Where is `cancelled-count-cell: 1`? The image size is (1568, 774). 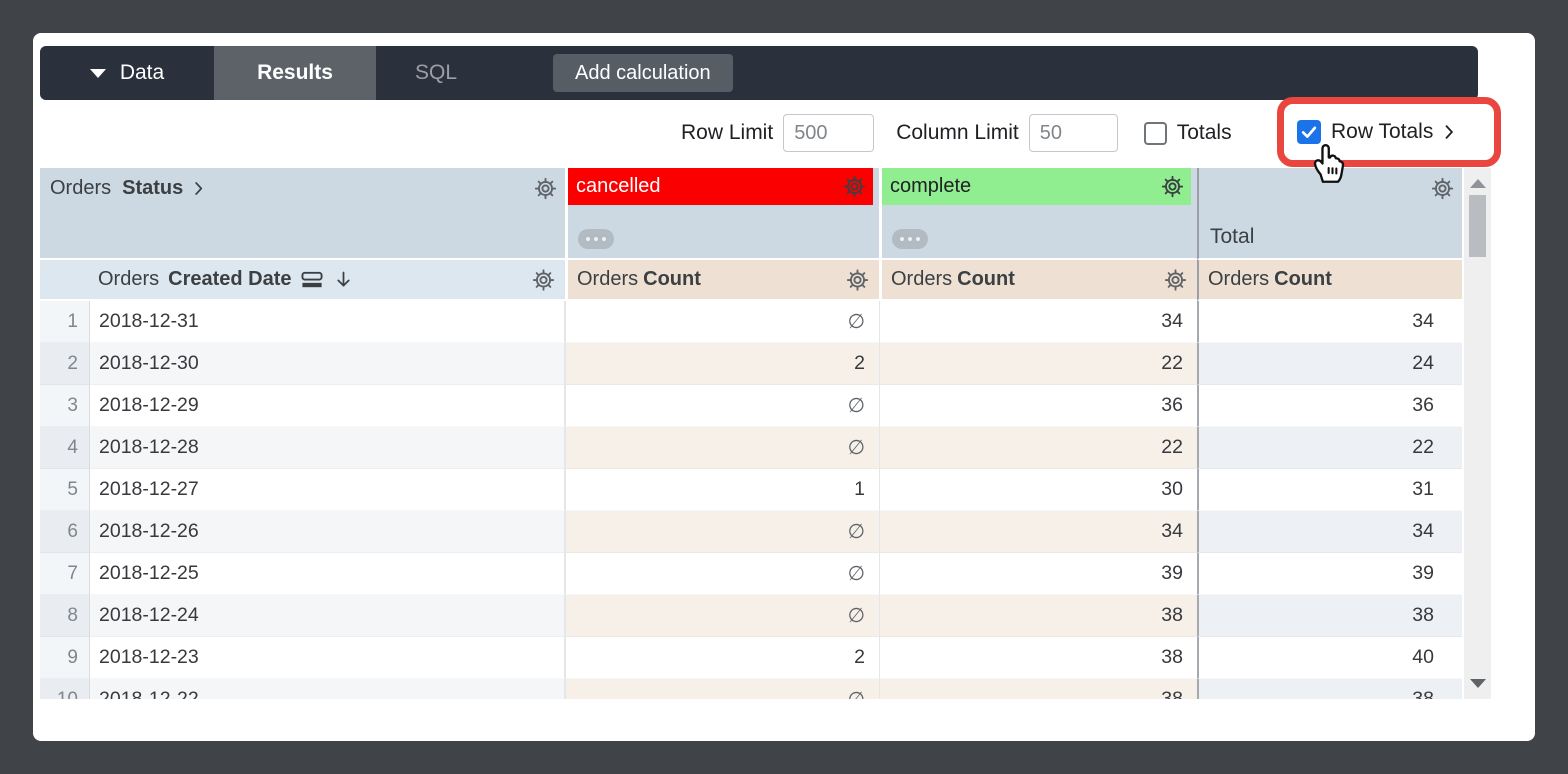 cancelled-count-cell: 1 is located at coordinates (722, 490).